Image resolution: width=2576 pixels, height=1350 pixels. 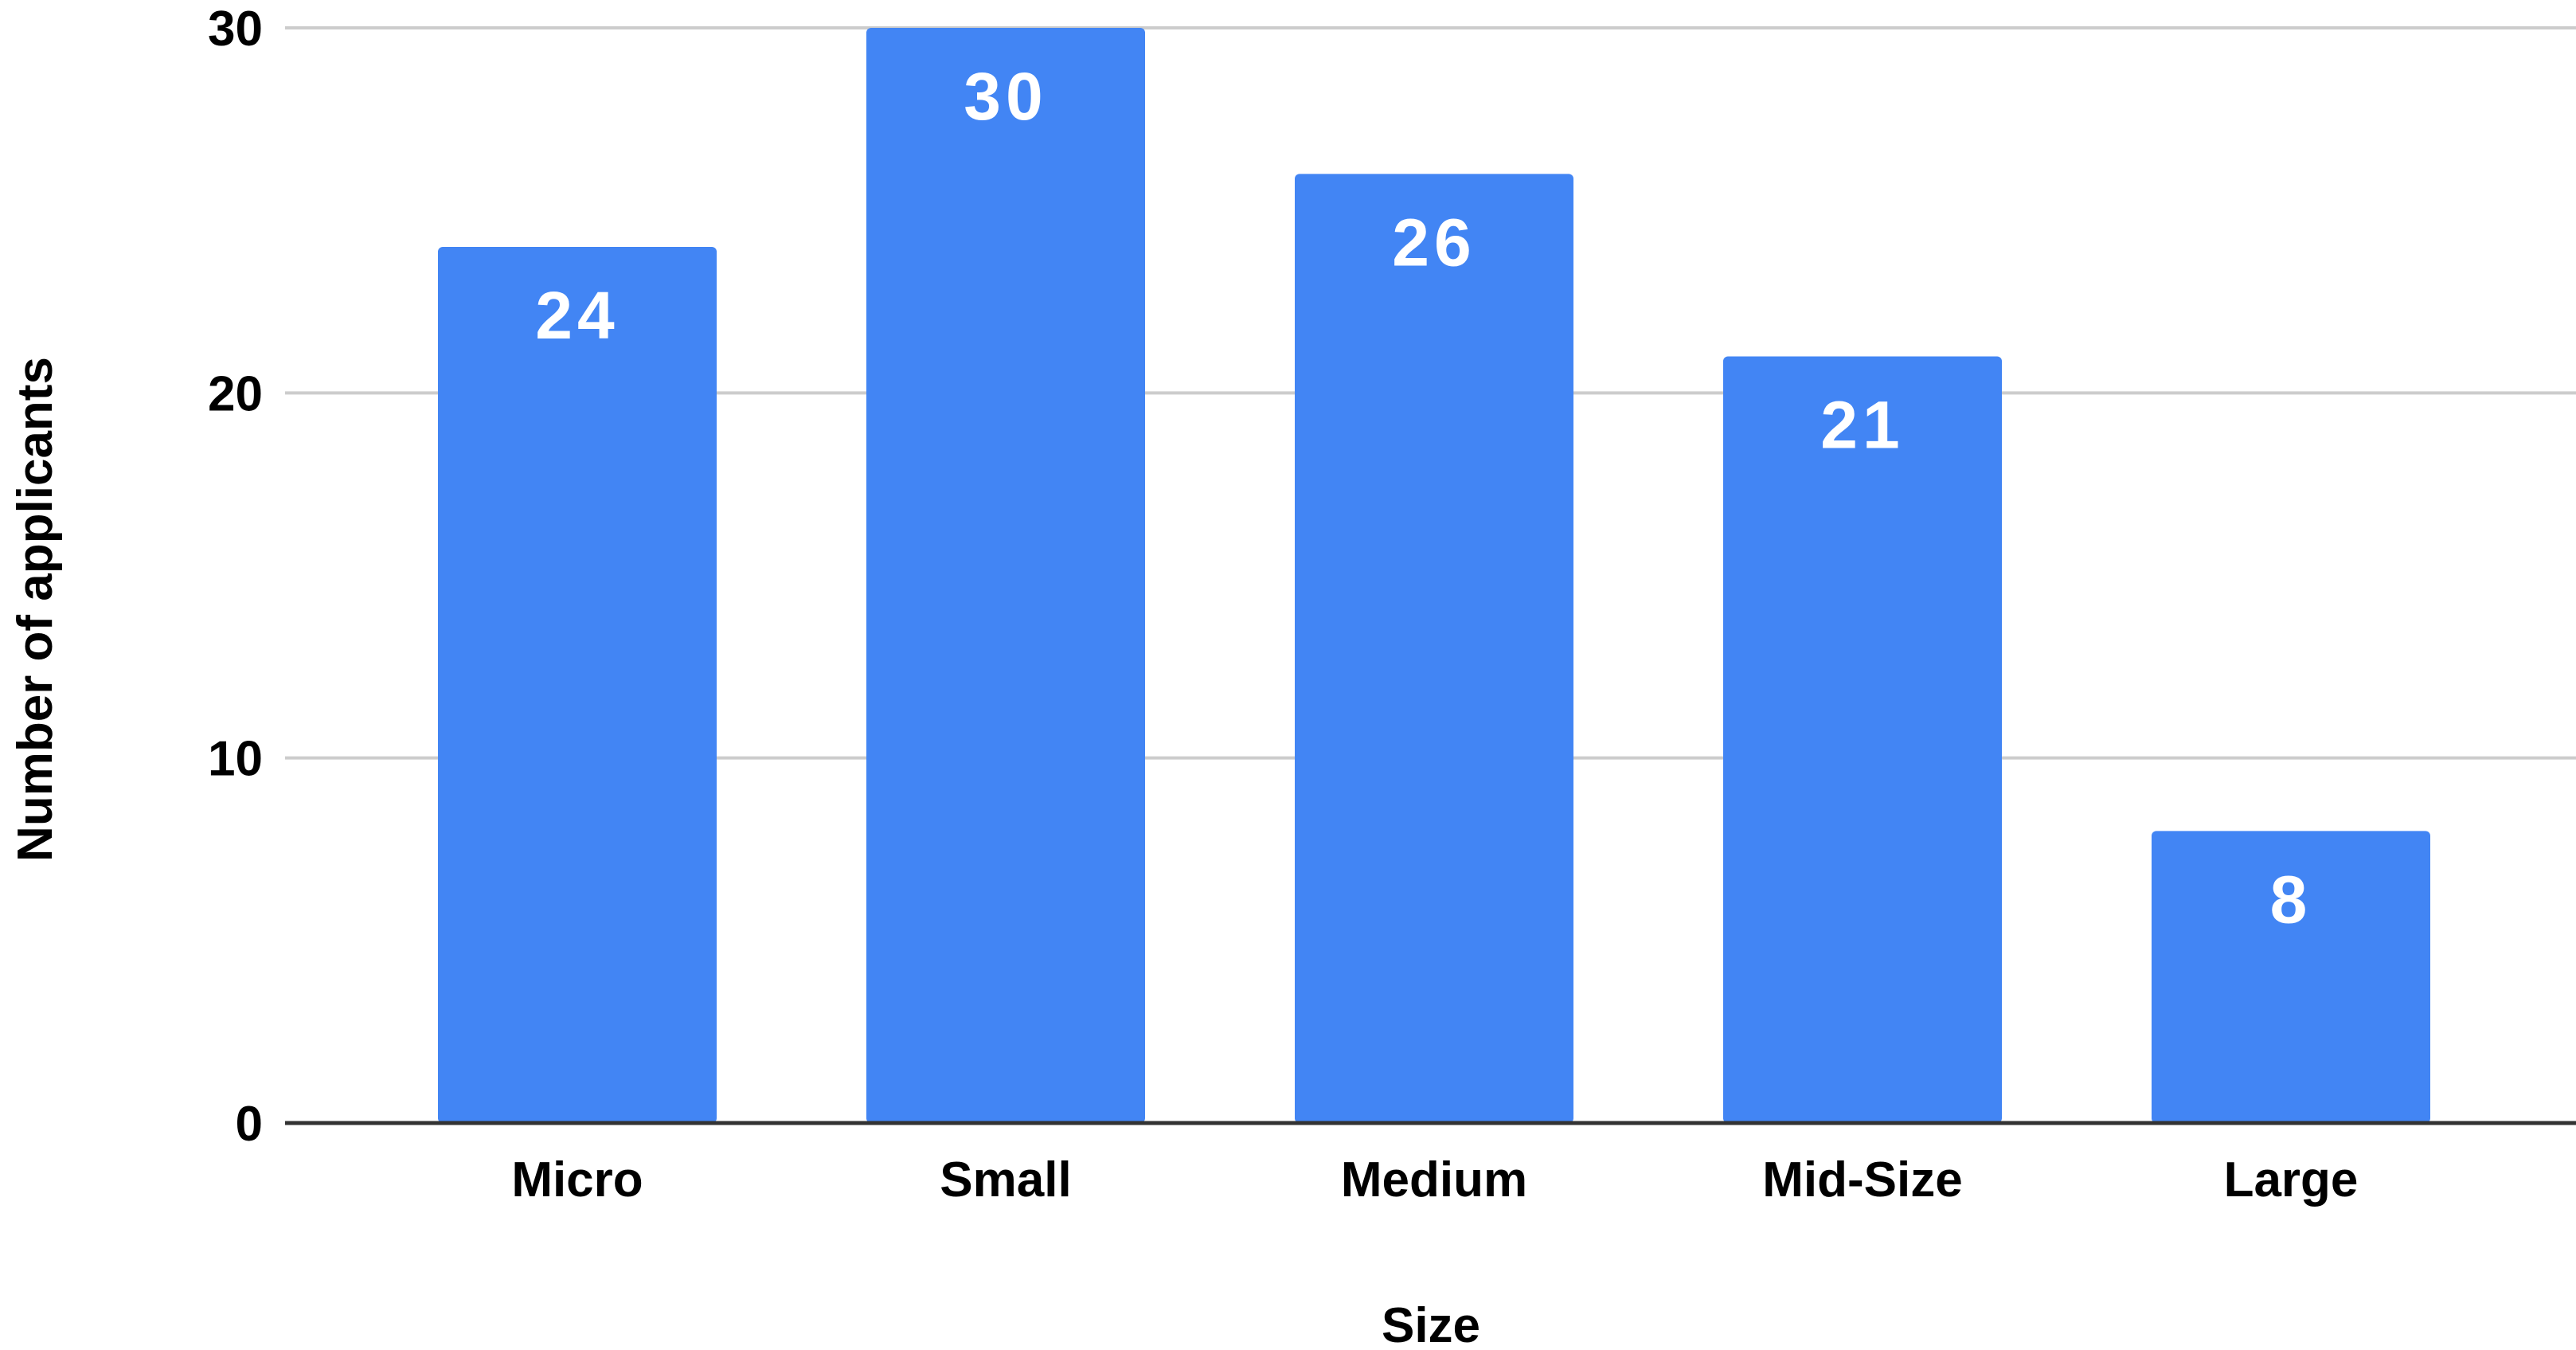 What do you see at coordinates (35, 609) in the screenshot?
I see `y-axis-title: Number of applicants` at bounding box center [35, 609].